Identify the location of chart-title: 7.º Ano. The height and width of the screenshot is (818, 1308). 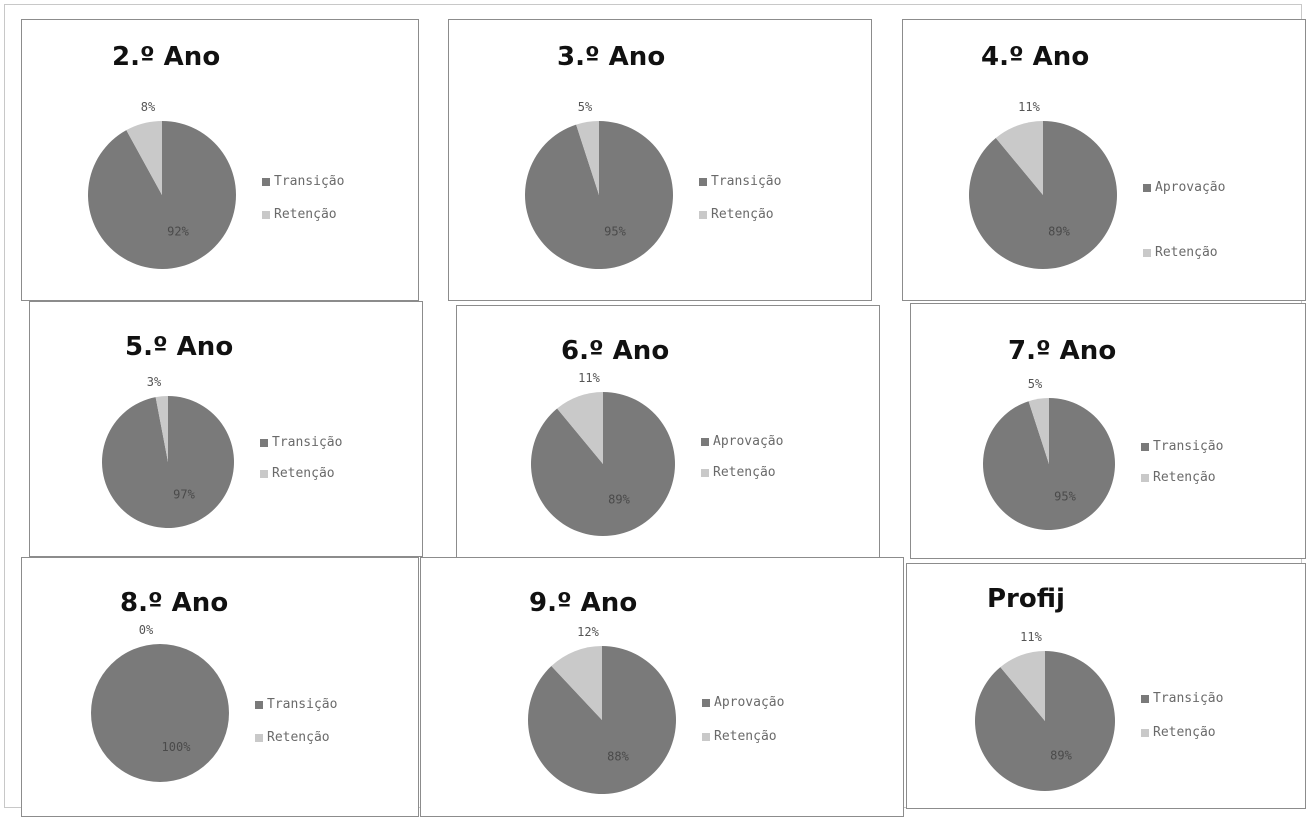
(1062, 351).